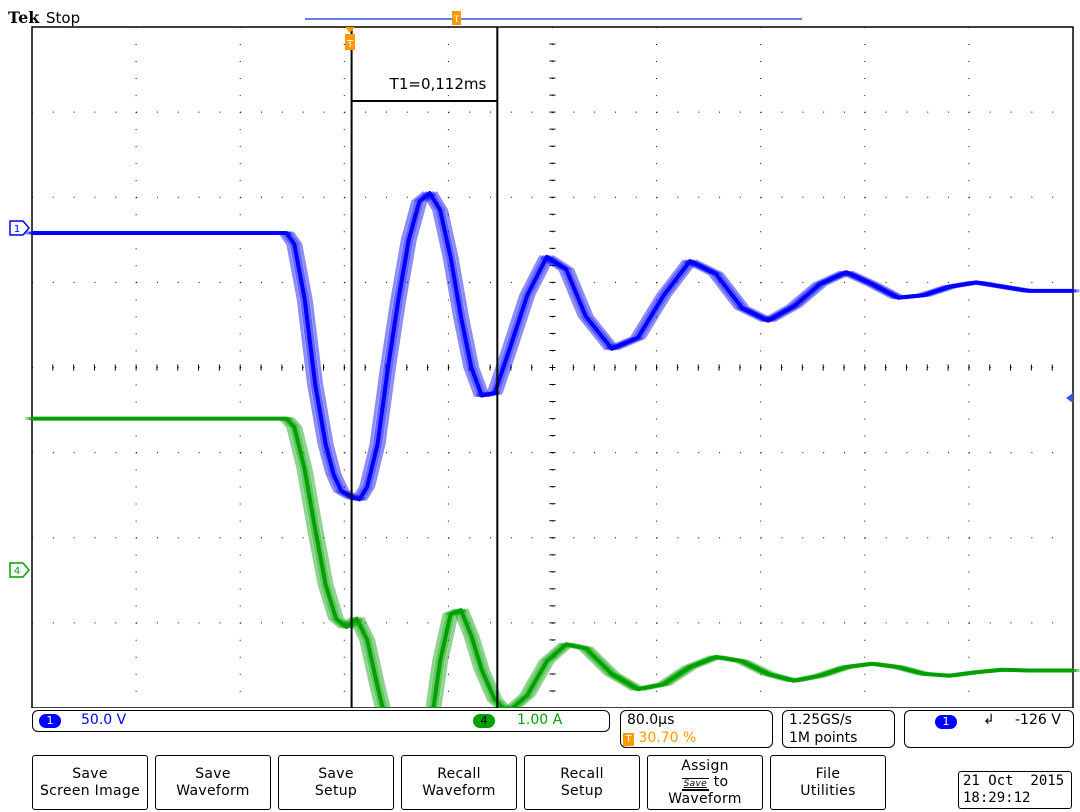 The width and height of the screenshot is (1080, 812). Describe the element at coordinates (820, 720) in the screenshot. I see `sample-rate: 1.25GS/s` at that location.